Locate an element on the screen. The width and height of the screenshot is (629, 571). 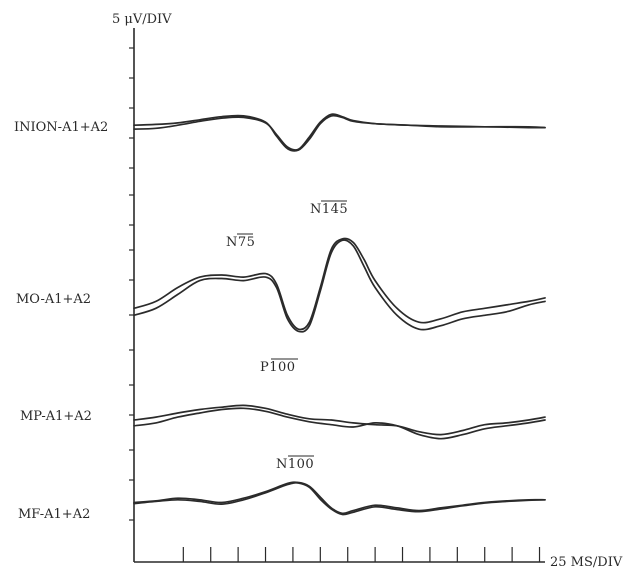
channel-label-mf: MF-A1+A2 is located at coordinates (54, 514).